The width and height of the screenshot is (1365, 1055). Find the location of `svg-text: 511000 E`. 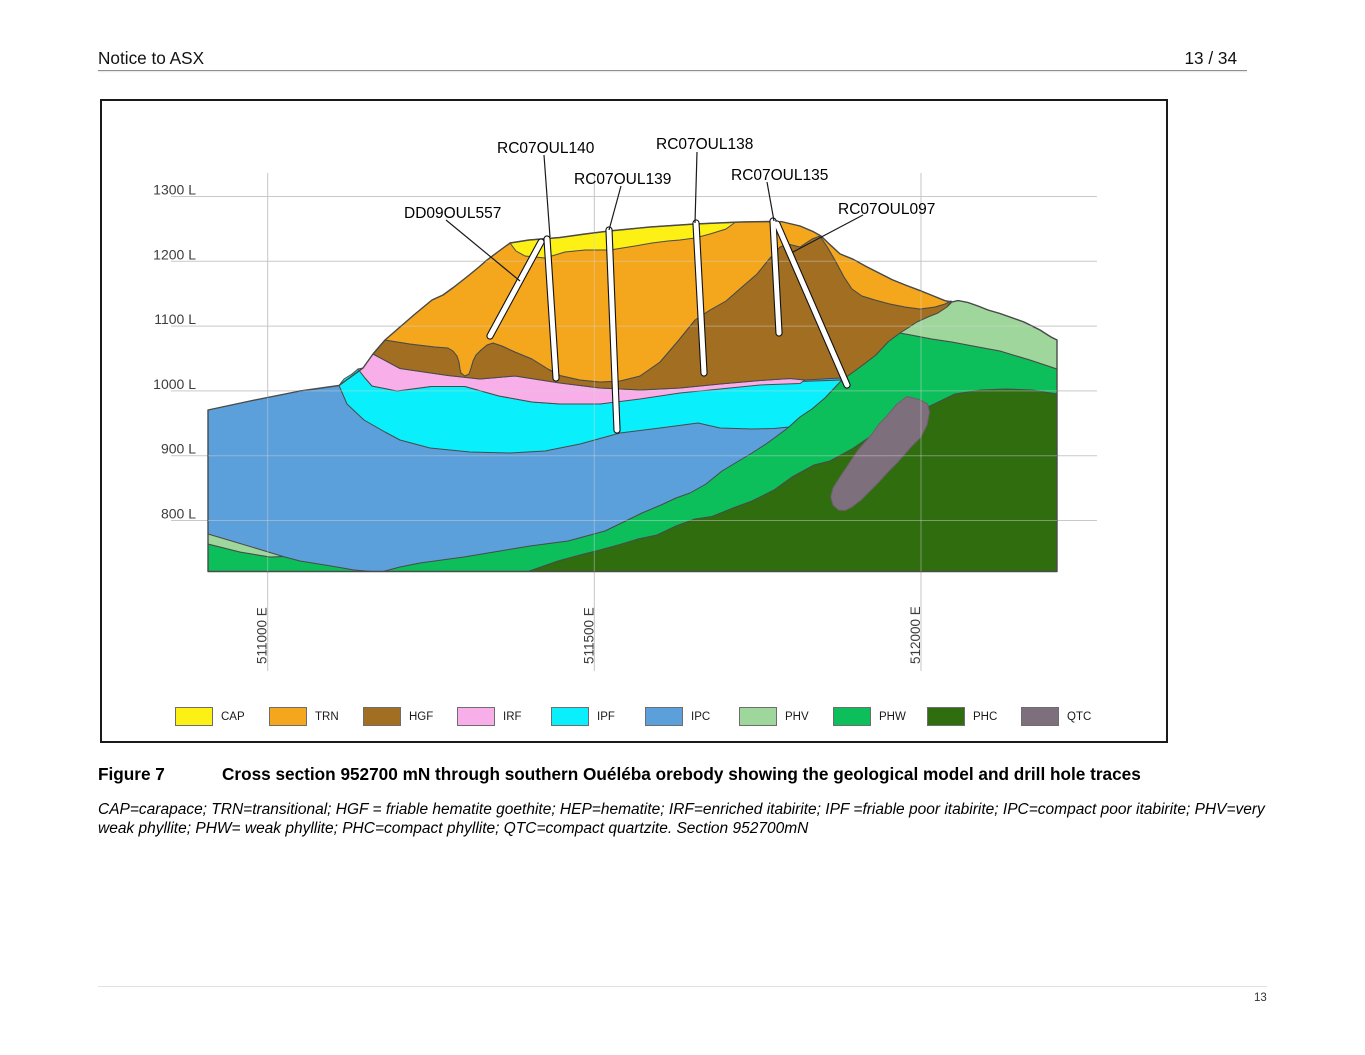

svg-text: 511000 E is located at coordinates (262, 635).